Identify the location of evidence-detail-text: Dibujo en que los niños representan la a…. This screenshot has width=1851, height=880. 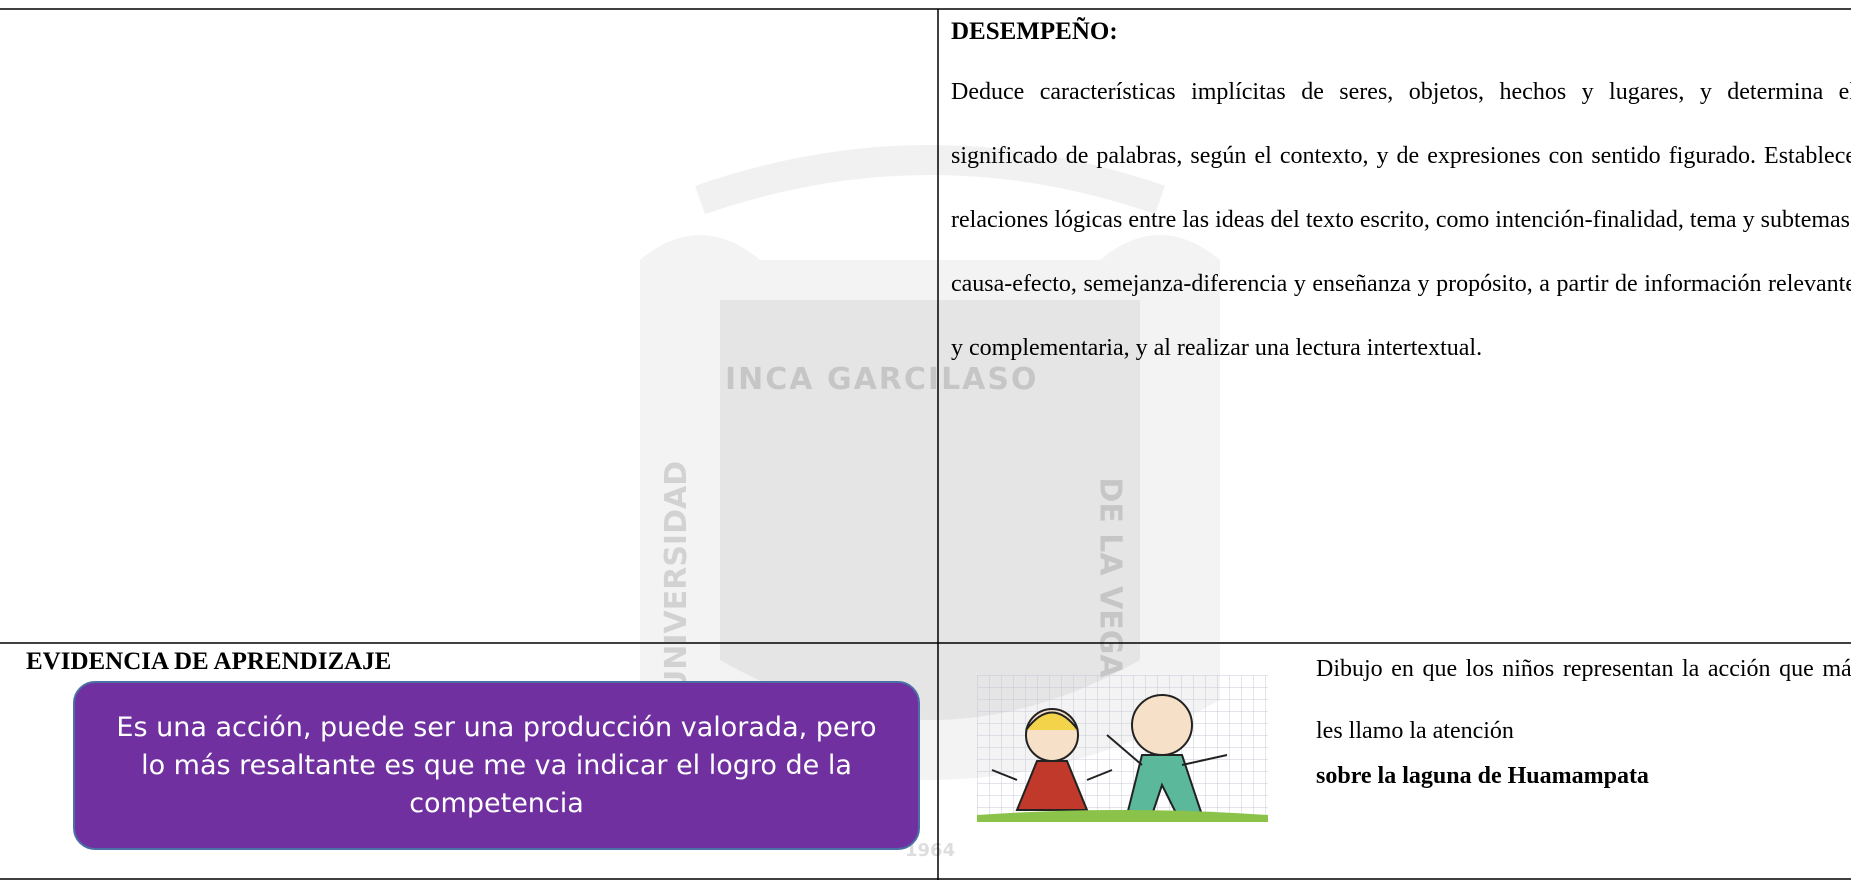
(1583, 700).